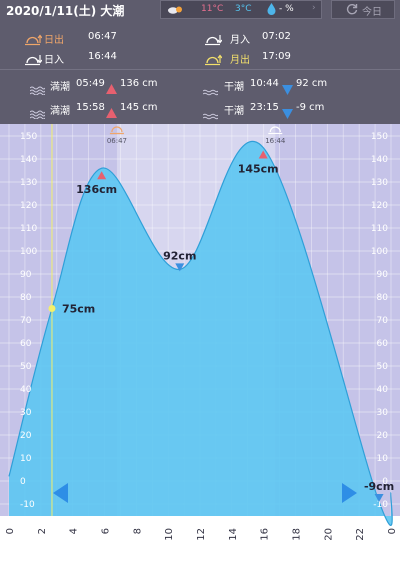  I want to click on y-tick-label-left: 70, so click(26, 321).